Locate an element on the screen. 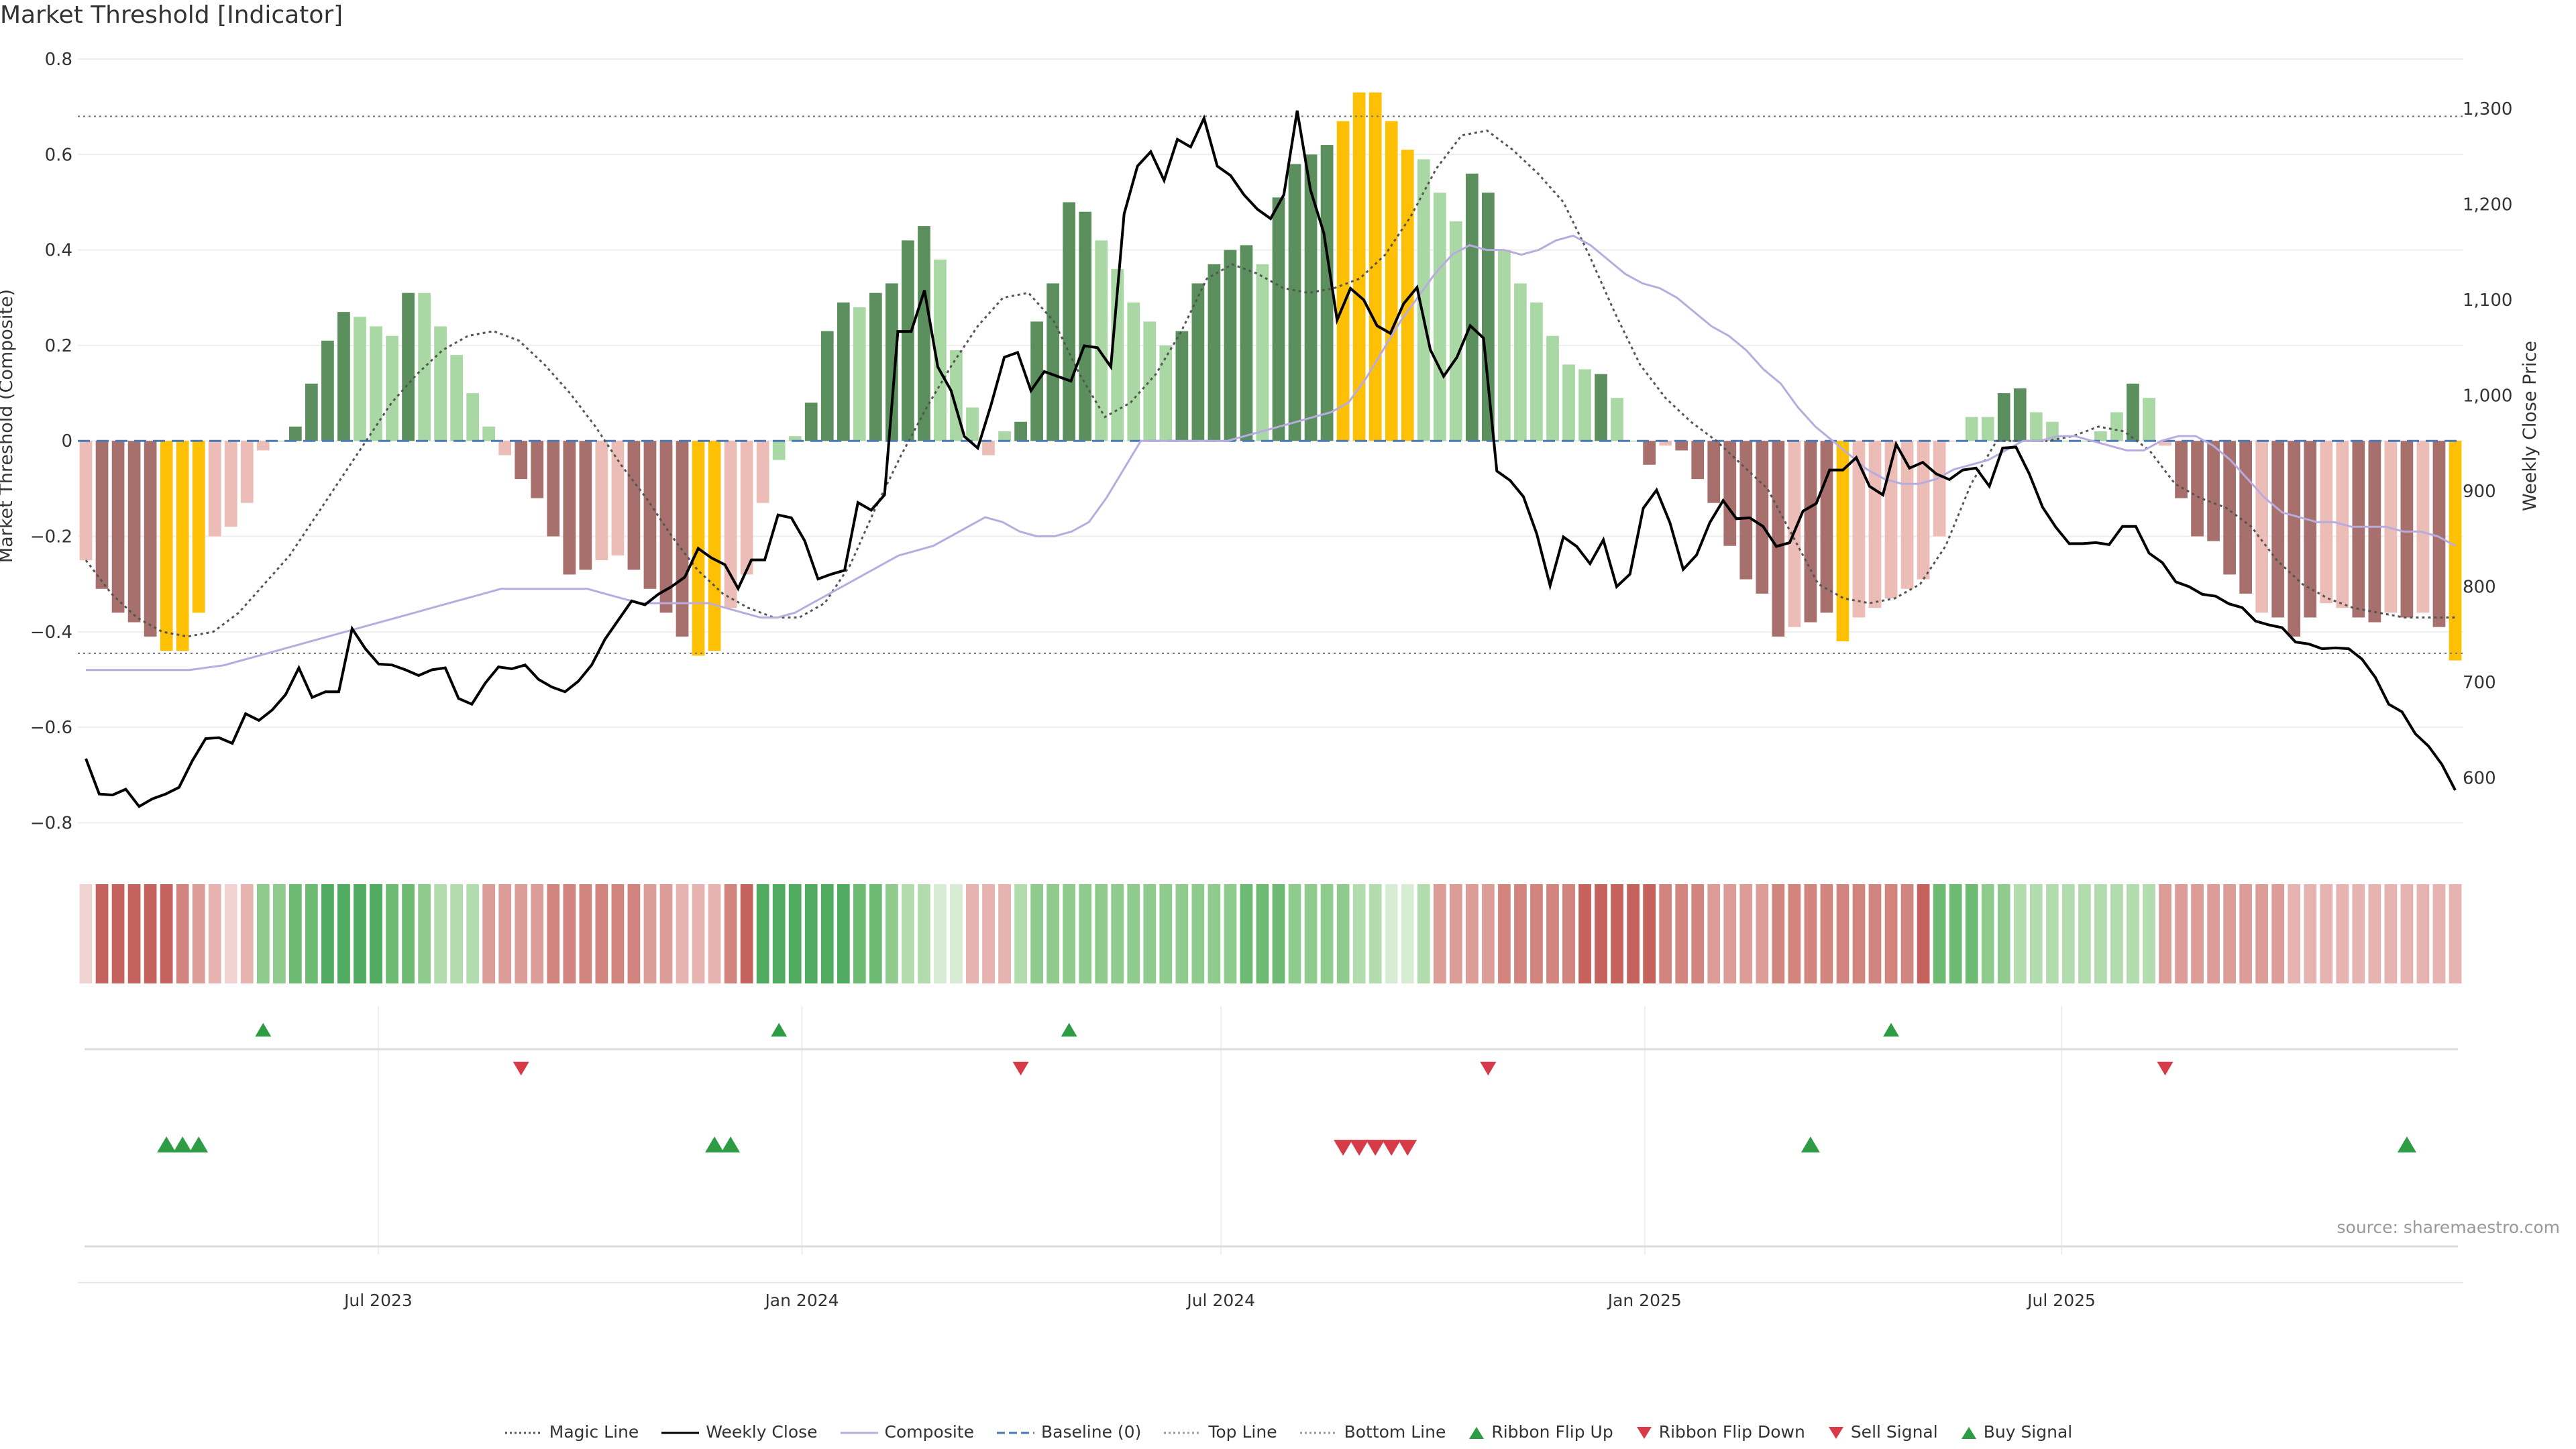 This screenshot has width=2576, height=1449. right-axis-label: Weekly Close Price is located at coordinates (2530, 426).